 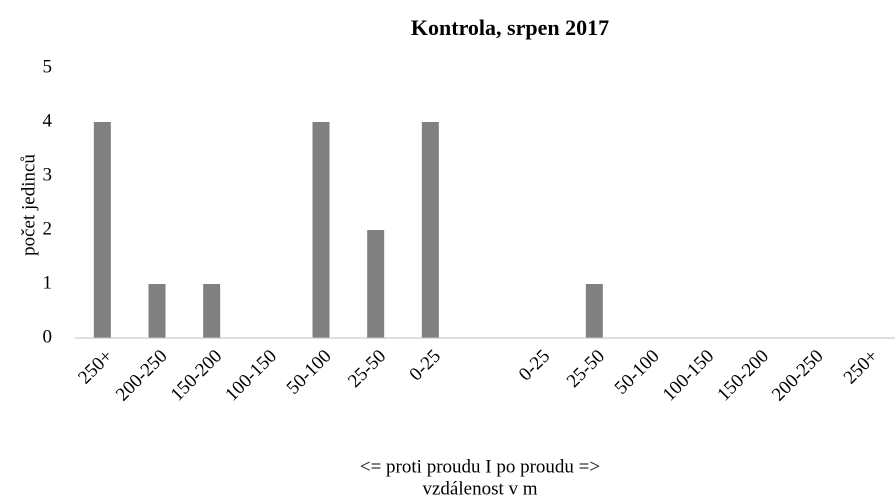 I want to click on y-tick-label: 2, so click(x=48, y=228).